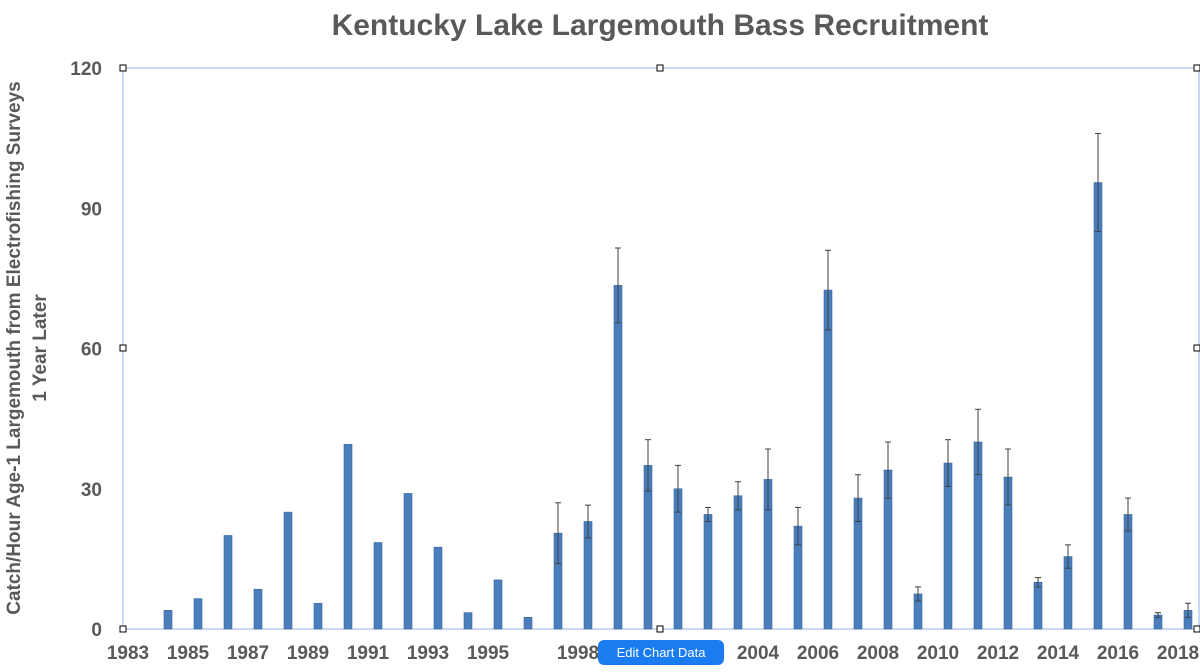  I want to click on bar-1989, so click(318, 616).